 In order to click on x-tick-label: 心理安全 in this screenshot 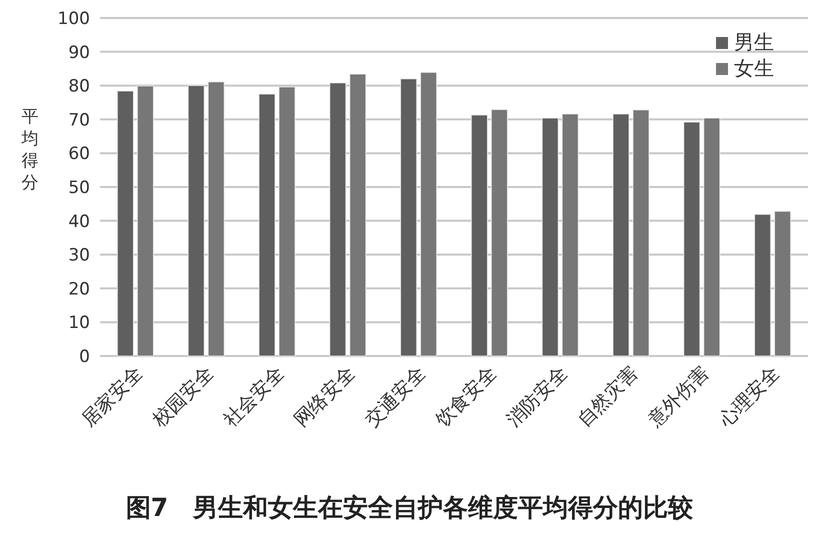, I will do `click(749, 397)`.